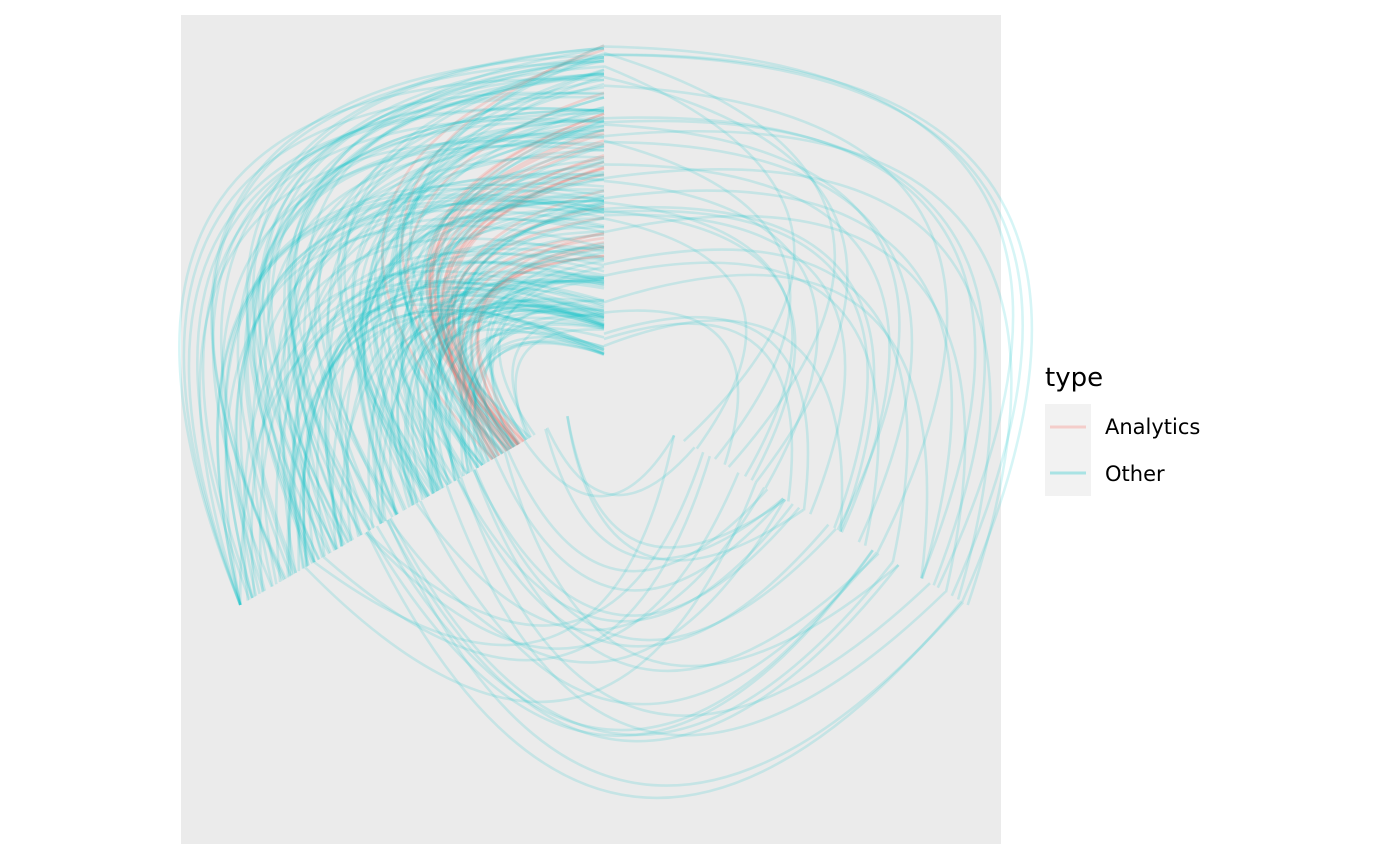  Describe the element at coordinates (1122, 429) in the screenshot. I see `legend: type Analytics Other` at that location.